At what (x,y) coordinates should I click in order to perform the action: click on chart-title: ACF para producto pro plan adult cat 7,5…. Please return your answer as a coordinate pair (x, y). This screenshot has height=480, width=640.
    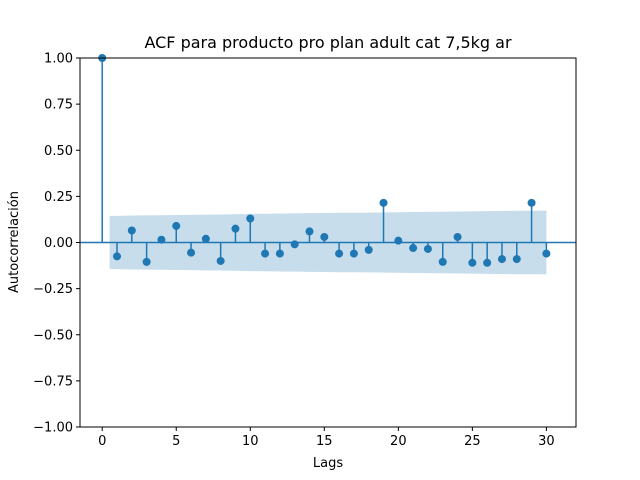
    Looking at the image, I should click on (327, 42).